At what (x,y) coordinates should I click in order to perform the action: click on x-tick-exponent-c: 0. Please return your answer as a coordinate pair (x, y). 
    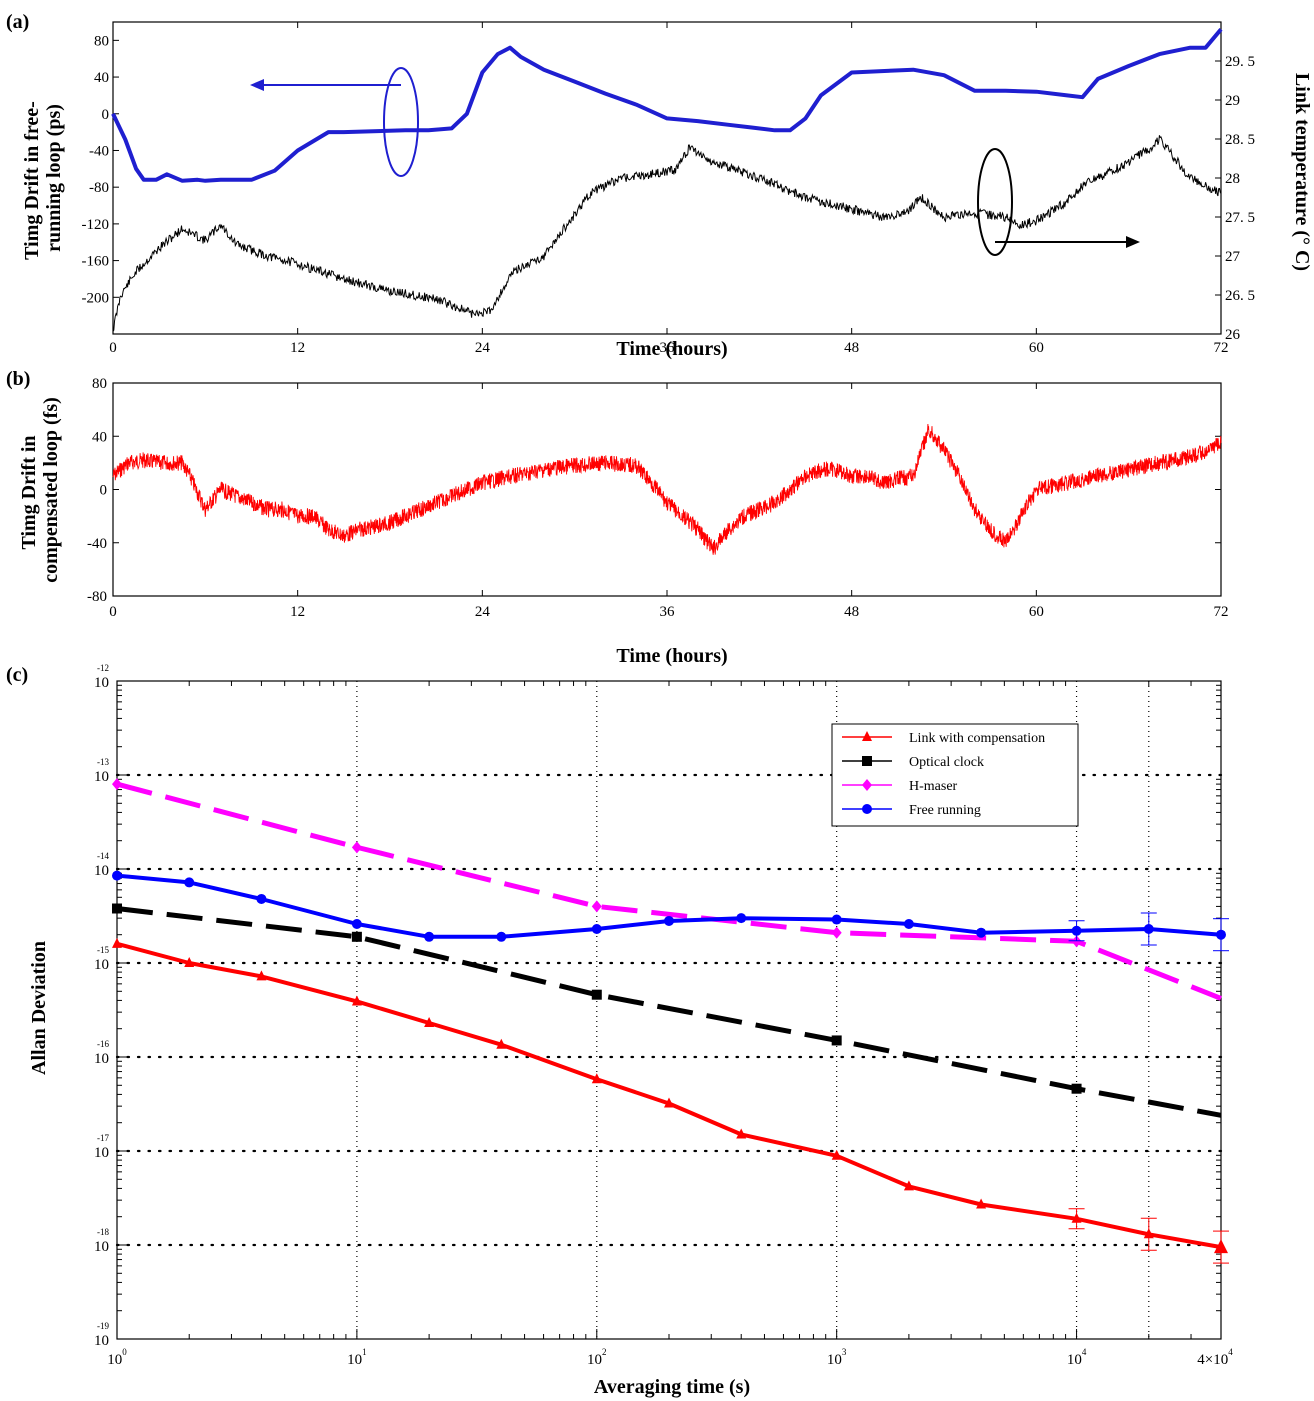
    Looking at the image, I should click on (124, 1352).